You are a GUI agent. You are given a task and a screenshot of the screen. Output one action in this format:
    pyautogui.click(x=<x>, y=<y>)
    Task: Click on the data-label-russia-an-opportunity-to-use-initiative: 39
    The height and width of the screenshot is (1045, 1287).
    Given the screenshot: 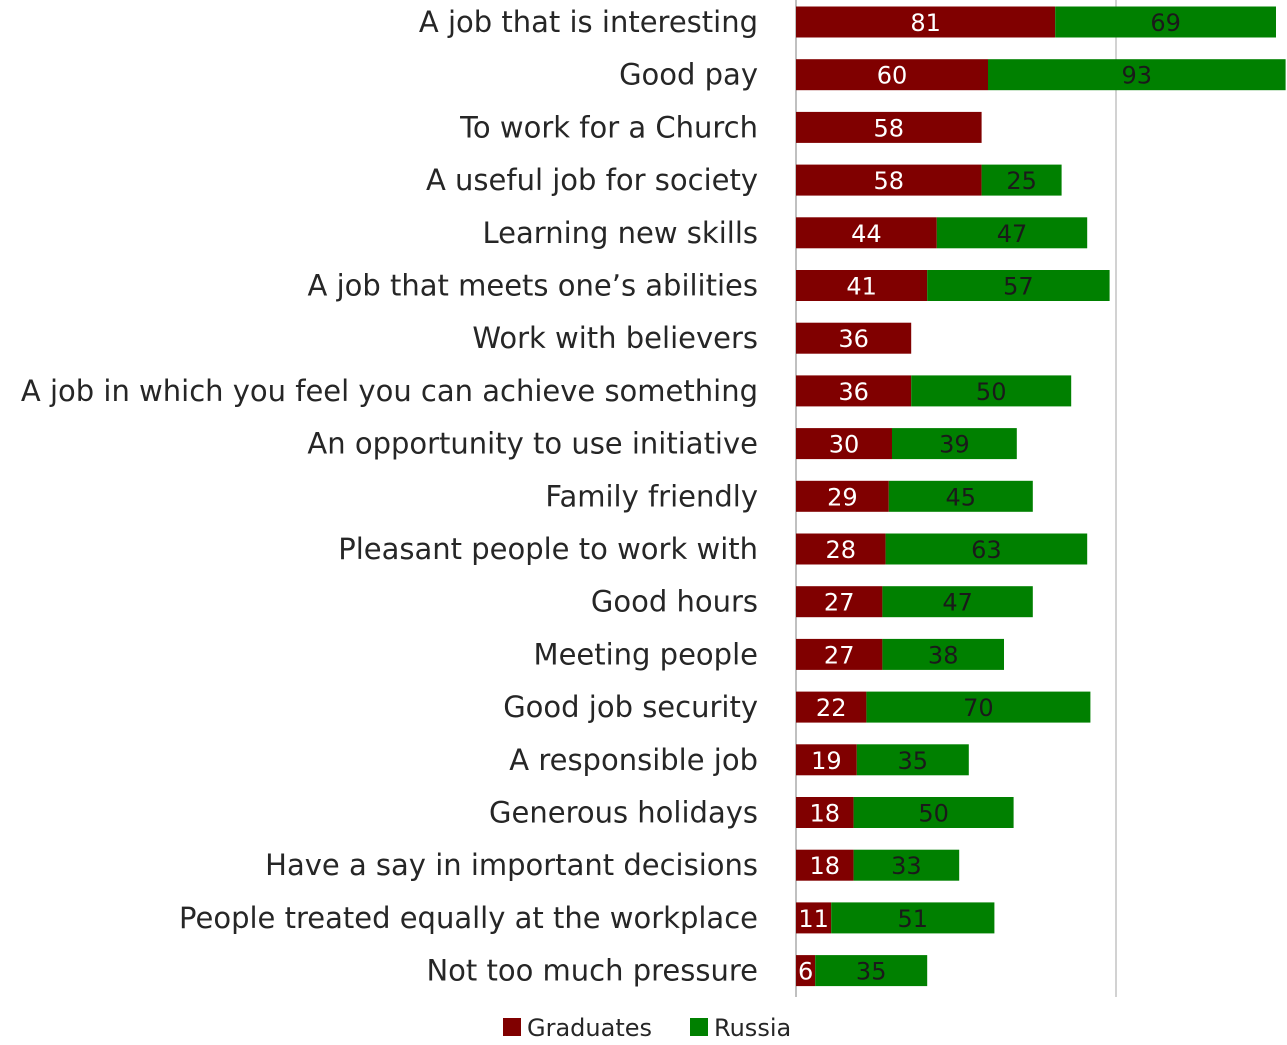 What is the action you would take?
    pyautogui.click(x=954, y=445)
    